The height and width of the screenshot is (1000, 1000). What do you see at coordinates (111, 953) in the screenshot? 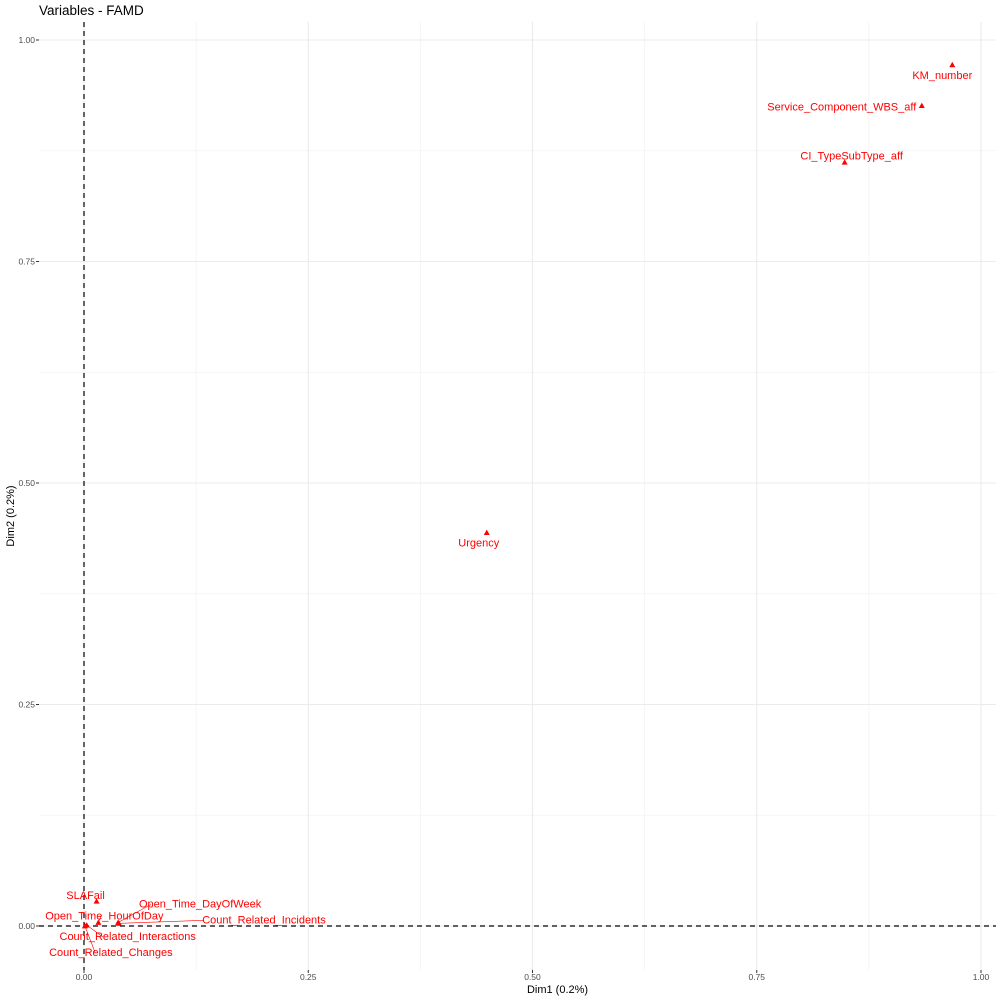
I see `point-label: Count_Related_Changes` at bounding box center [111, 953].